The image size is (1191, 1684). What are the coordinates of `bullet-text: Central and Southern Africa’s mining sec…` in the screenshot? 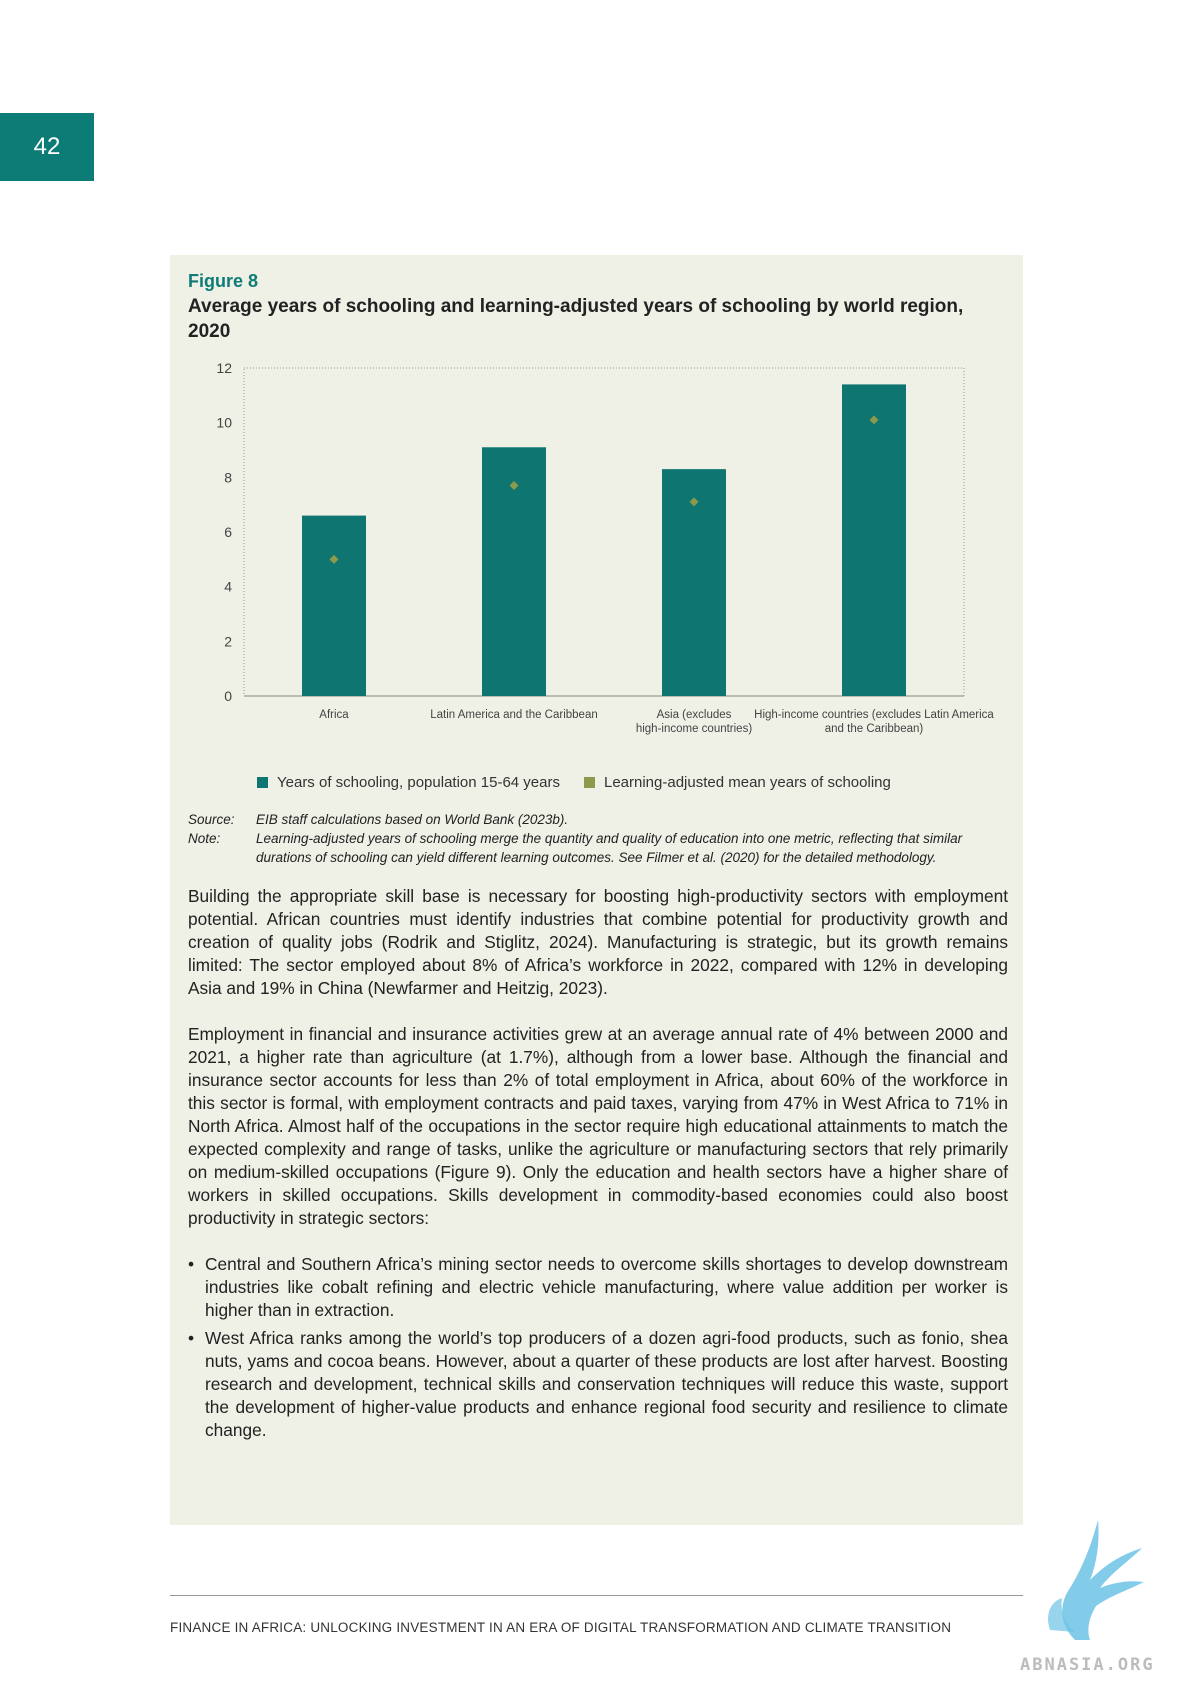 It's located at (606, 1287).